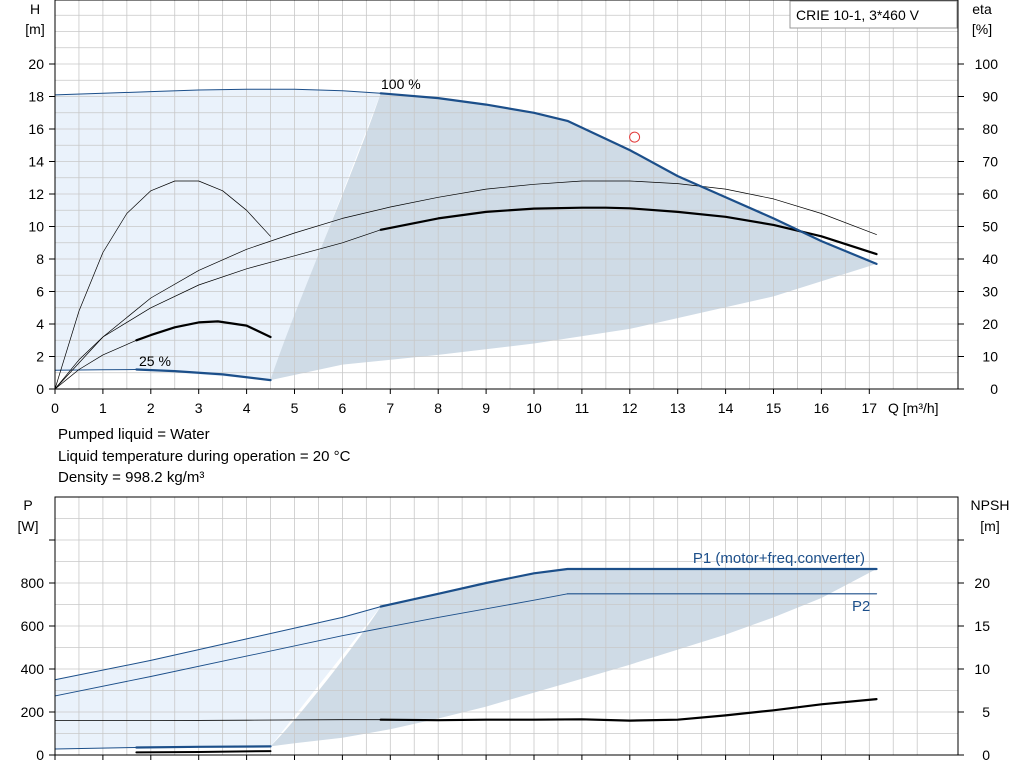 The image size is (1024, 781). What do you see at coordinates (203, 747) in the screenshot?
I see `p1-min-curve` at bounding box center [203, 747].